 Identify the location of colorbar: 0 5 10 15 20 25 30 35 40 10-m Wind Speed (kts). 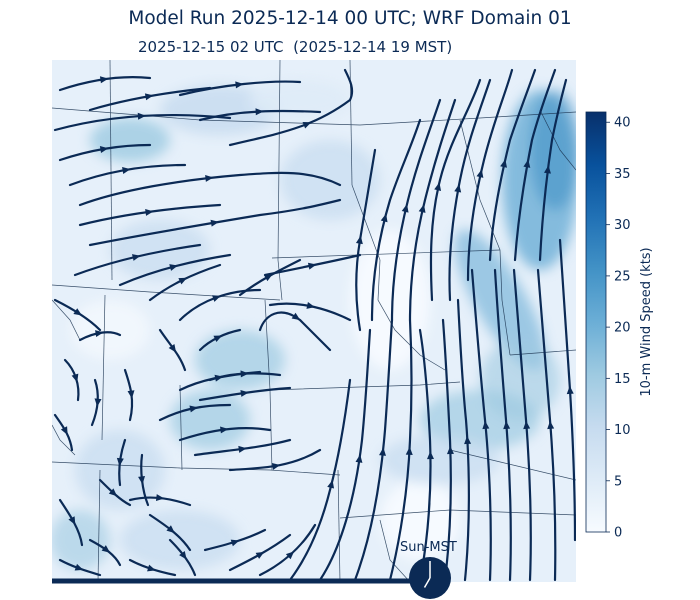
(619, 326).